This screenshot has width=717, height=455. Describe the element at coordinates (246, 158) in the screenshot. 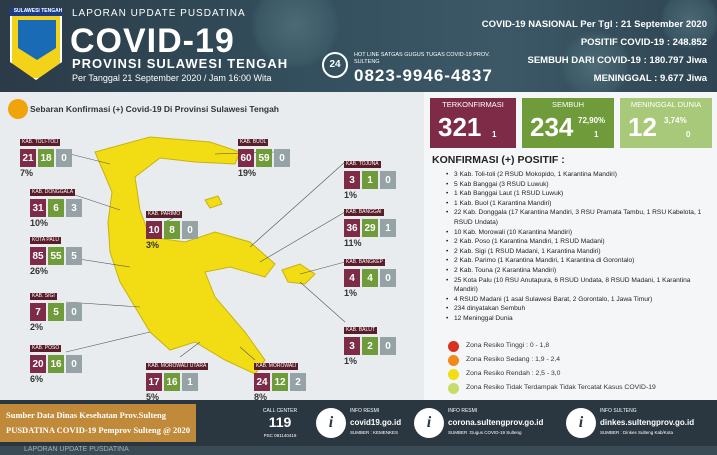

I see `confirmed-count: 60` at that location.